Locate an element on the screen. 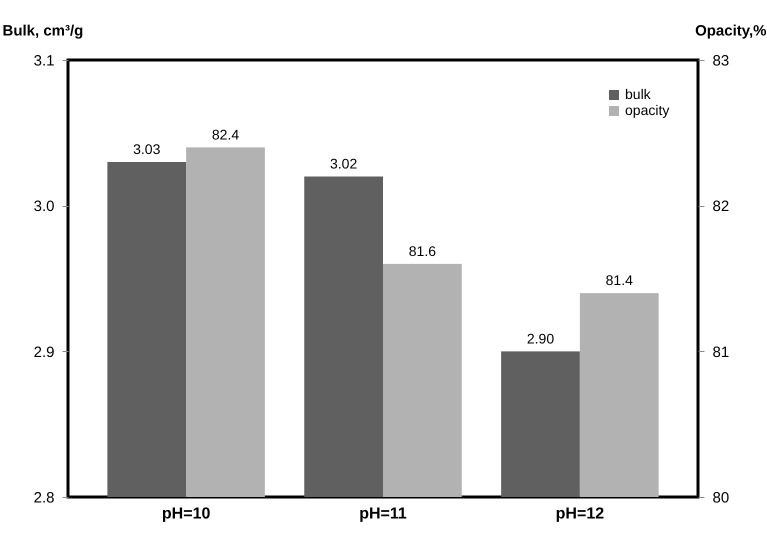 The image size is (767, 540). y-tick-label: 3.0 is located at coordinates (44, 207).